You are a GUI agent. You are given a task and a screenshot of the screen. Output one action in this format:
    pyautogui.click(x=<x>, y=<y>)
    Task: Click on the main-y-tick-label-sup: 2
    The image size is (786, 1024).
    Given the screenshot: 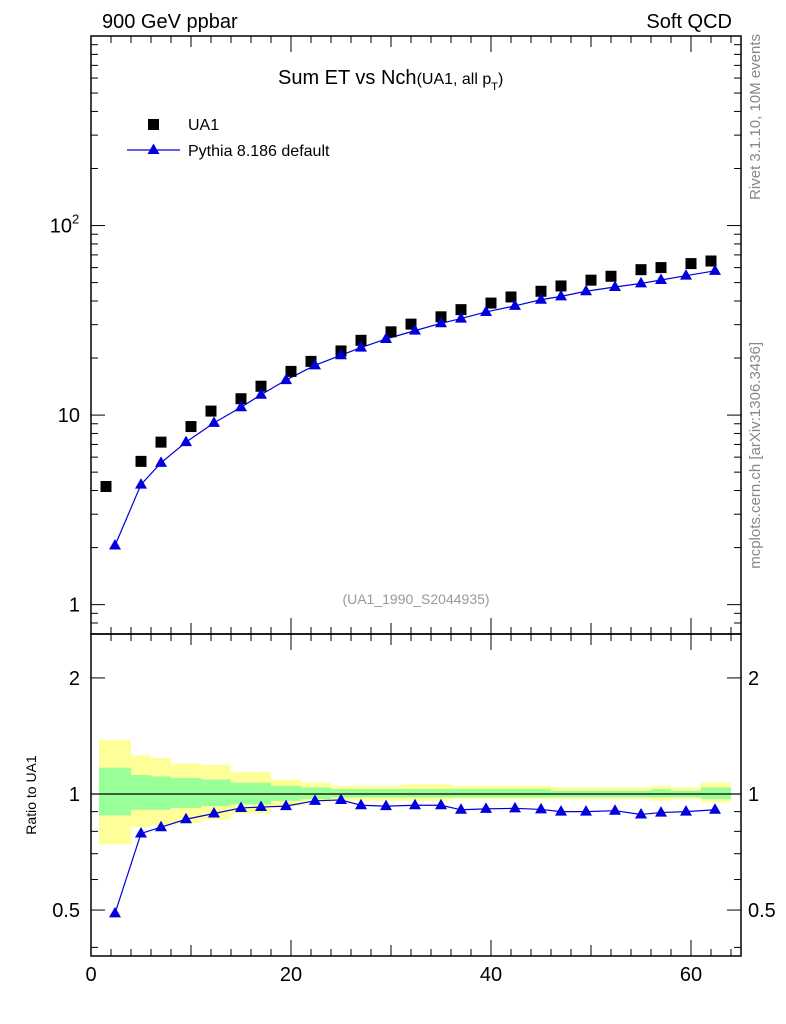 What is the action you would take?
    pyautogui.click(x=75, y=219)
    